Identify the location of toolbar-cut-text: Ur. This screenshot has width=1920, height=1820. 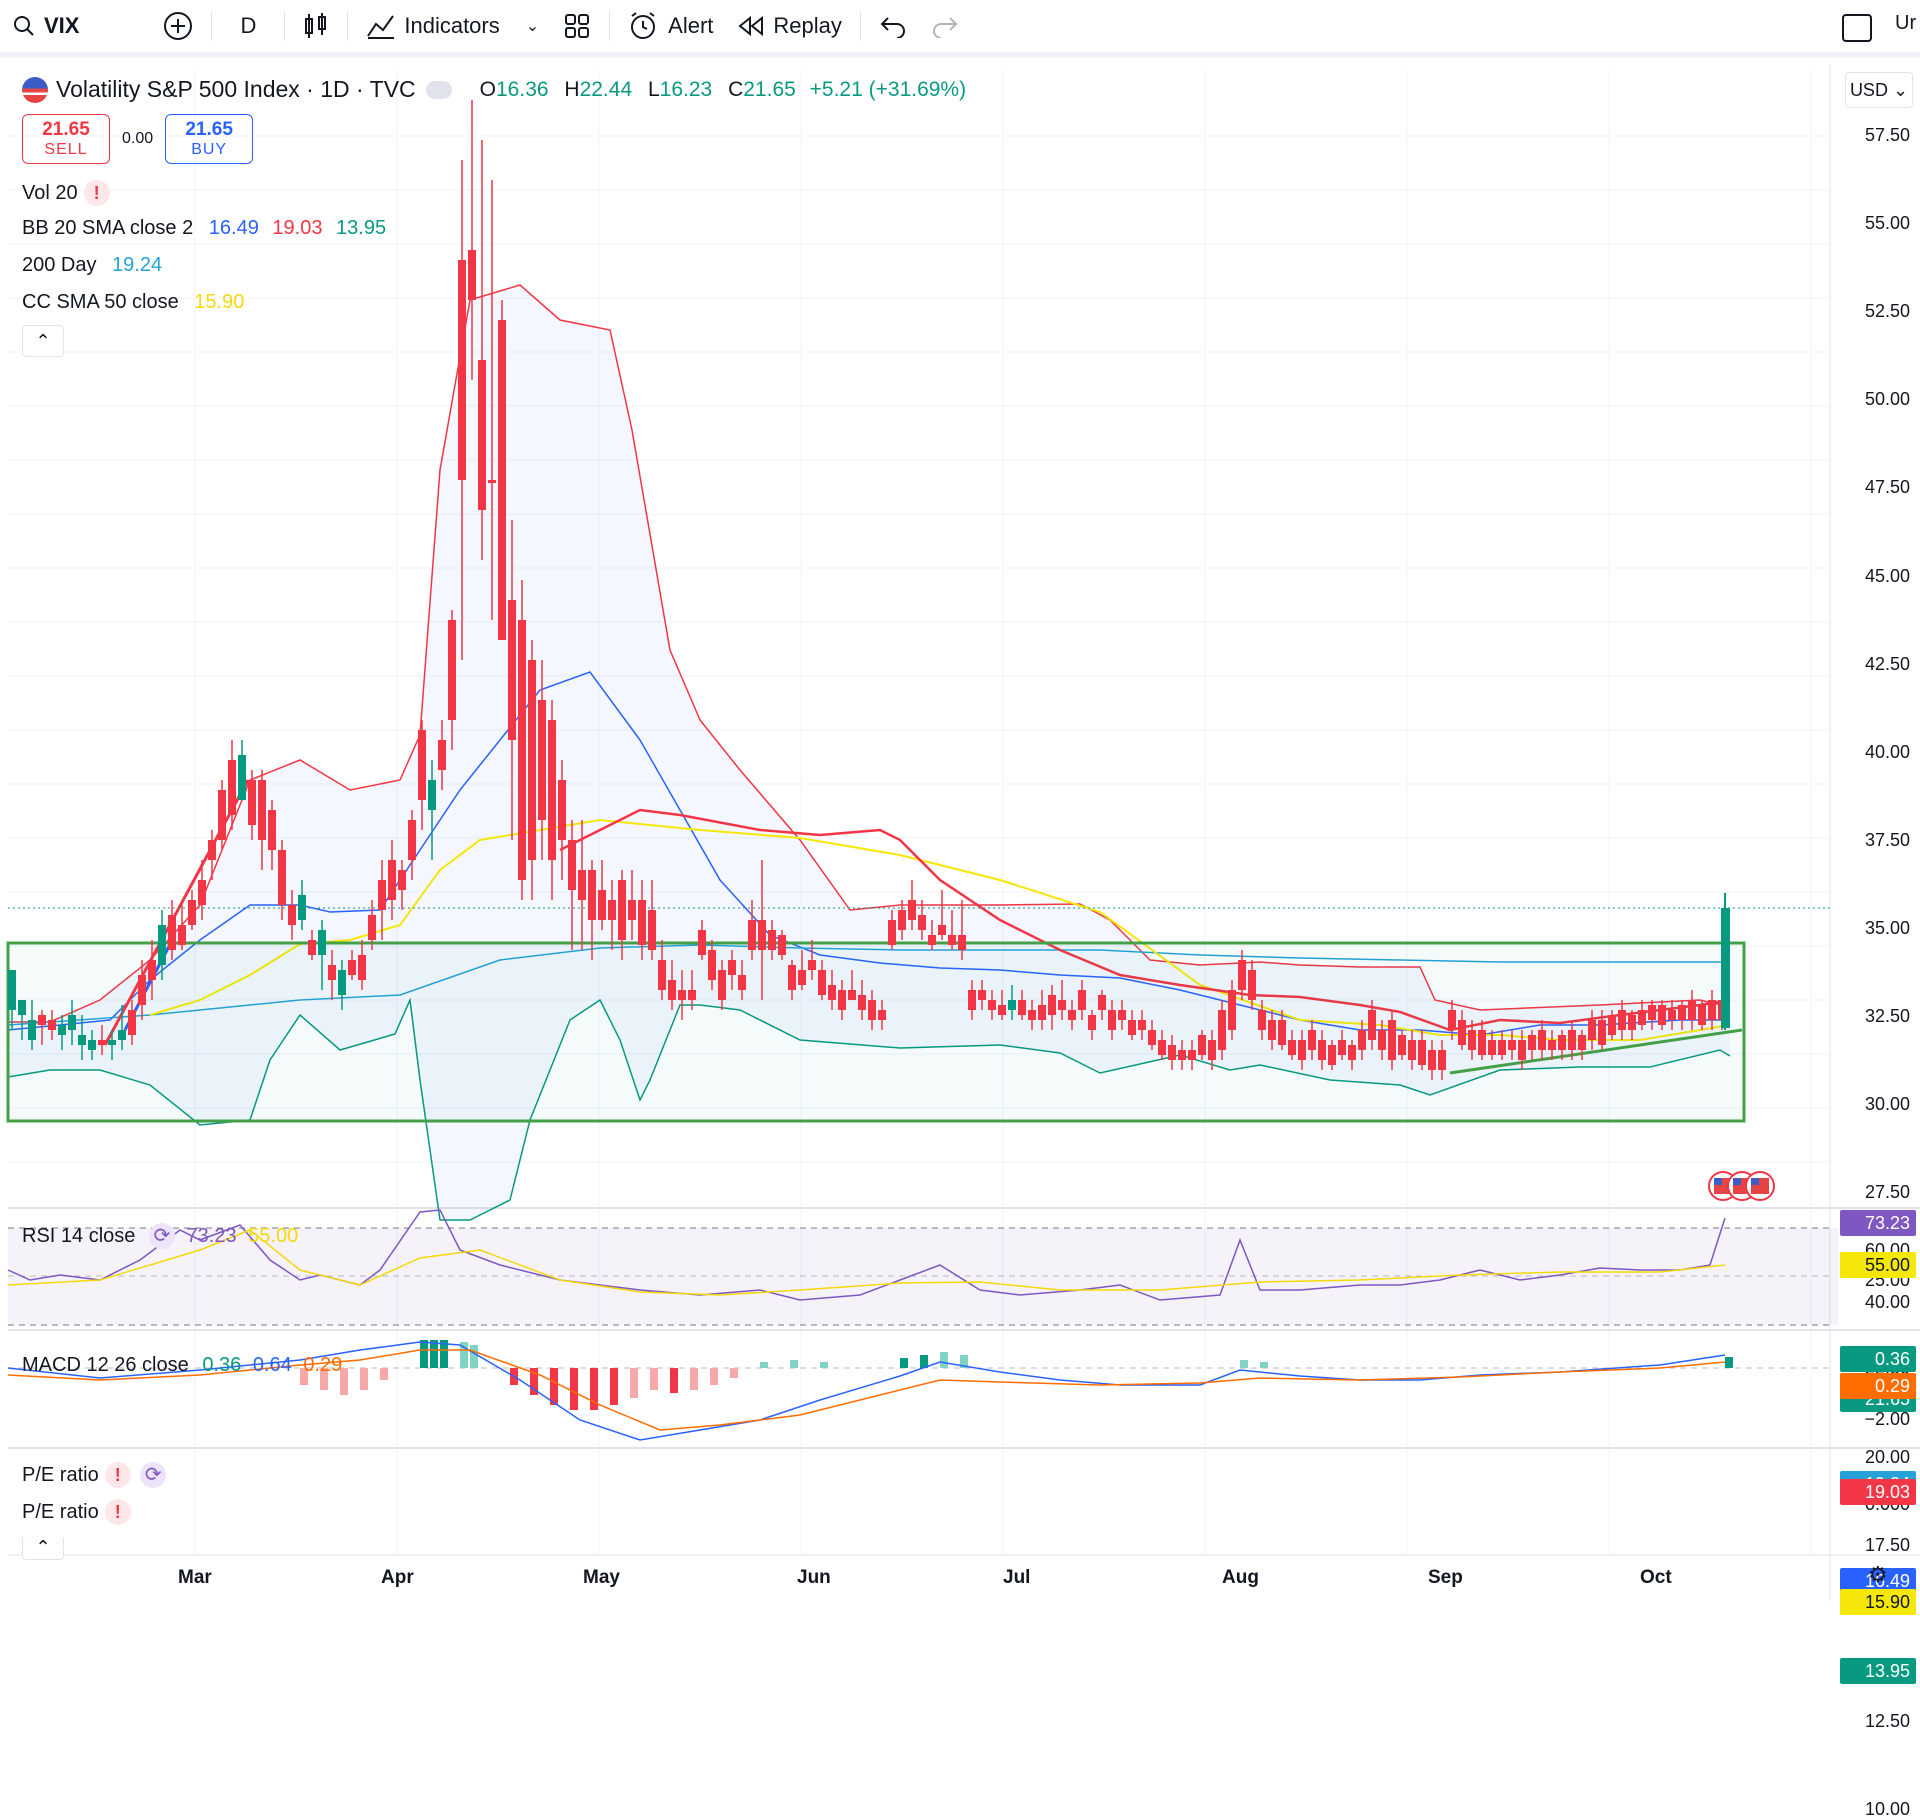
(1906, 23).